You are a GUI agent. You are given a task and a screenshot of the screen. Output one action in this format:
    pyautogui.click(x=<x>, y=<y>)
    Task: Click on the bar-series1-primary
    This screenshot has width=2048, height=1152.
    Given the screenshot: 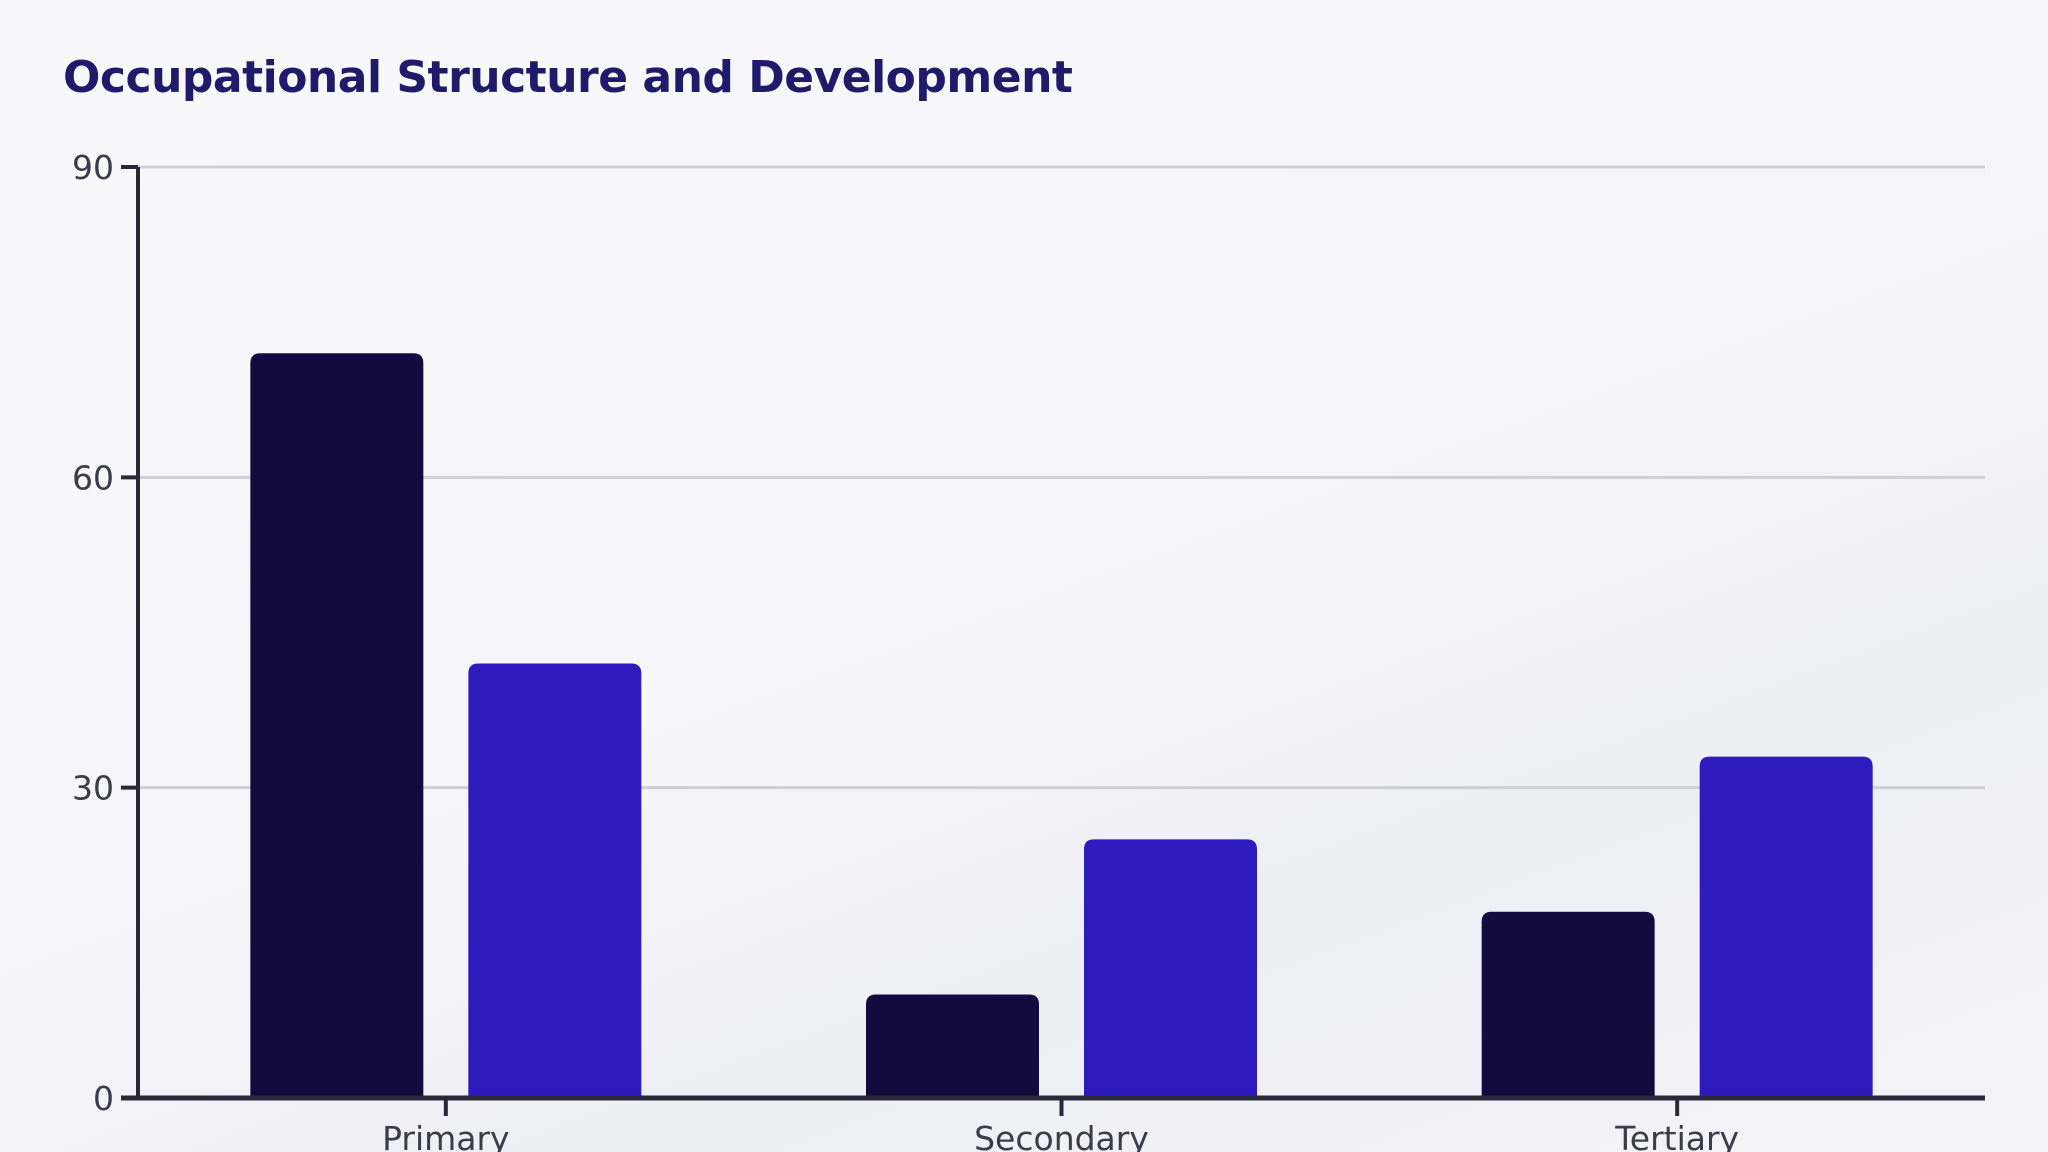 What is the action you would take?
    pyautogui.click(x=337, y=725)
    